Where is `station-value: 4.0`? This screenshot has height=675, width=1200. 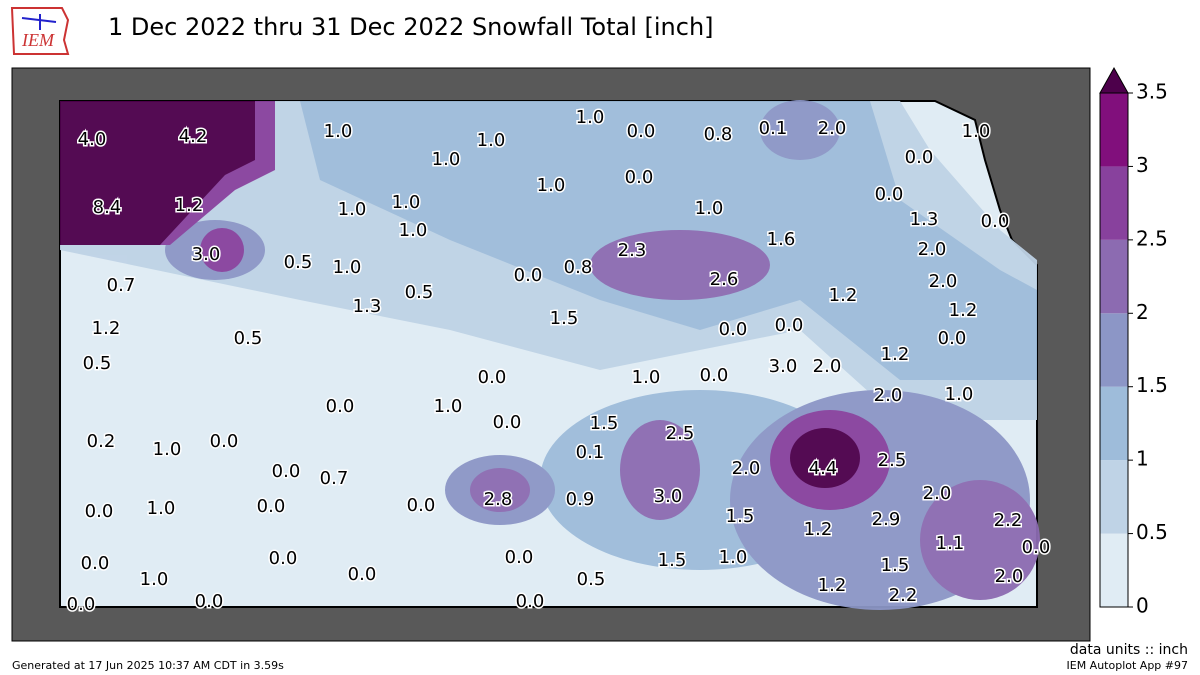 station-value: 4.0 is located at coordinates (92, 139).